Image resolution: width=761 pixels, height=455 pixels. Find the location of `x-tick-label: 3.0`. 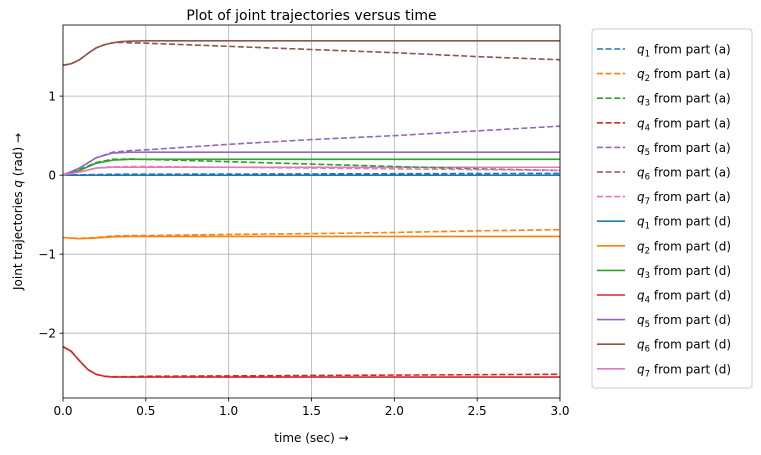

x-tick-label: 3.0 is located at coordinates (559, 411).